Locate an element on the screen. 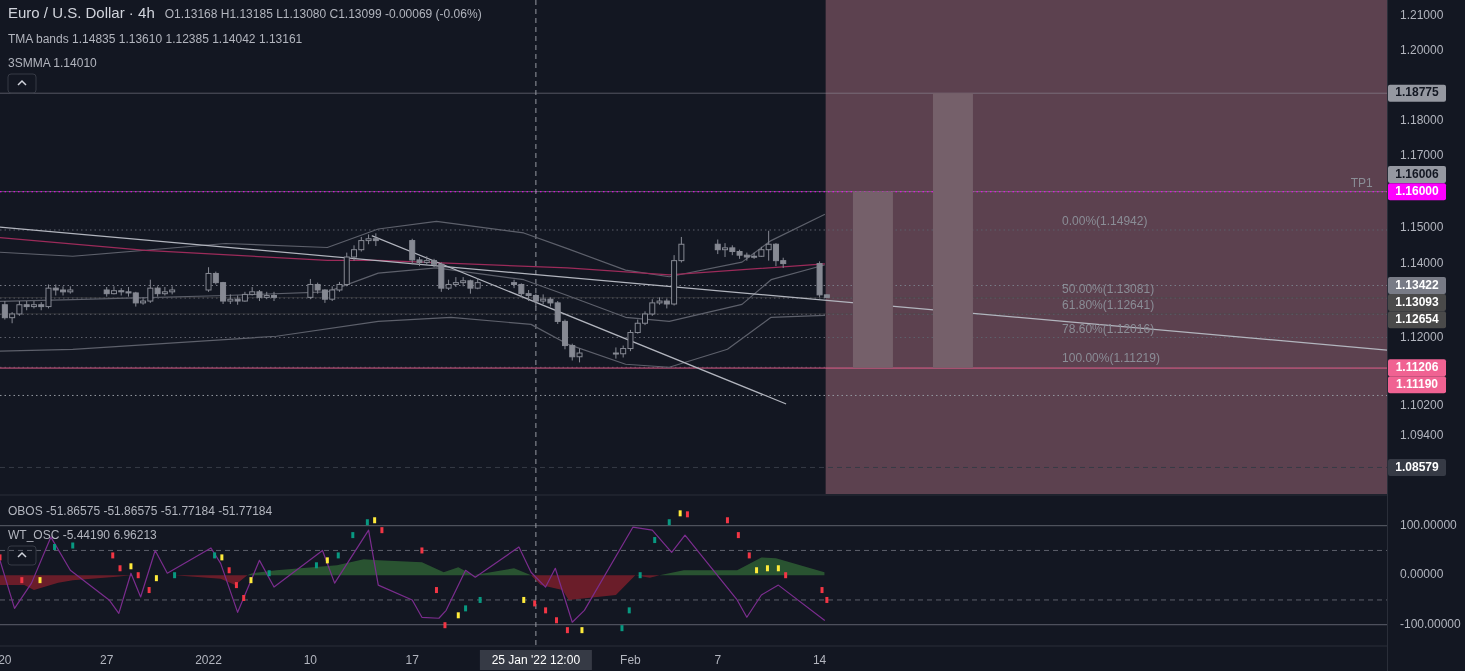 This screenshot has width=1465, height=671. y-tick-label: 1.17000 is located at coordinates (1422, 155).